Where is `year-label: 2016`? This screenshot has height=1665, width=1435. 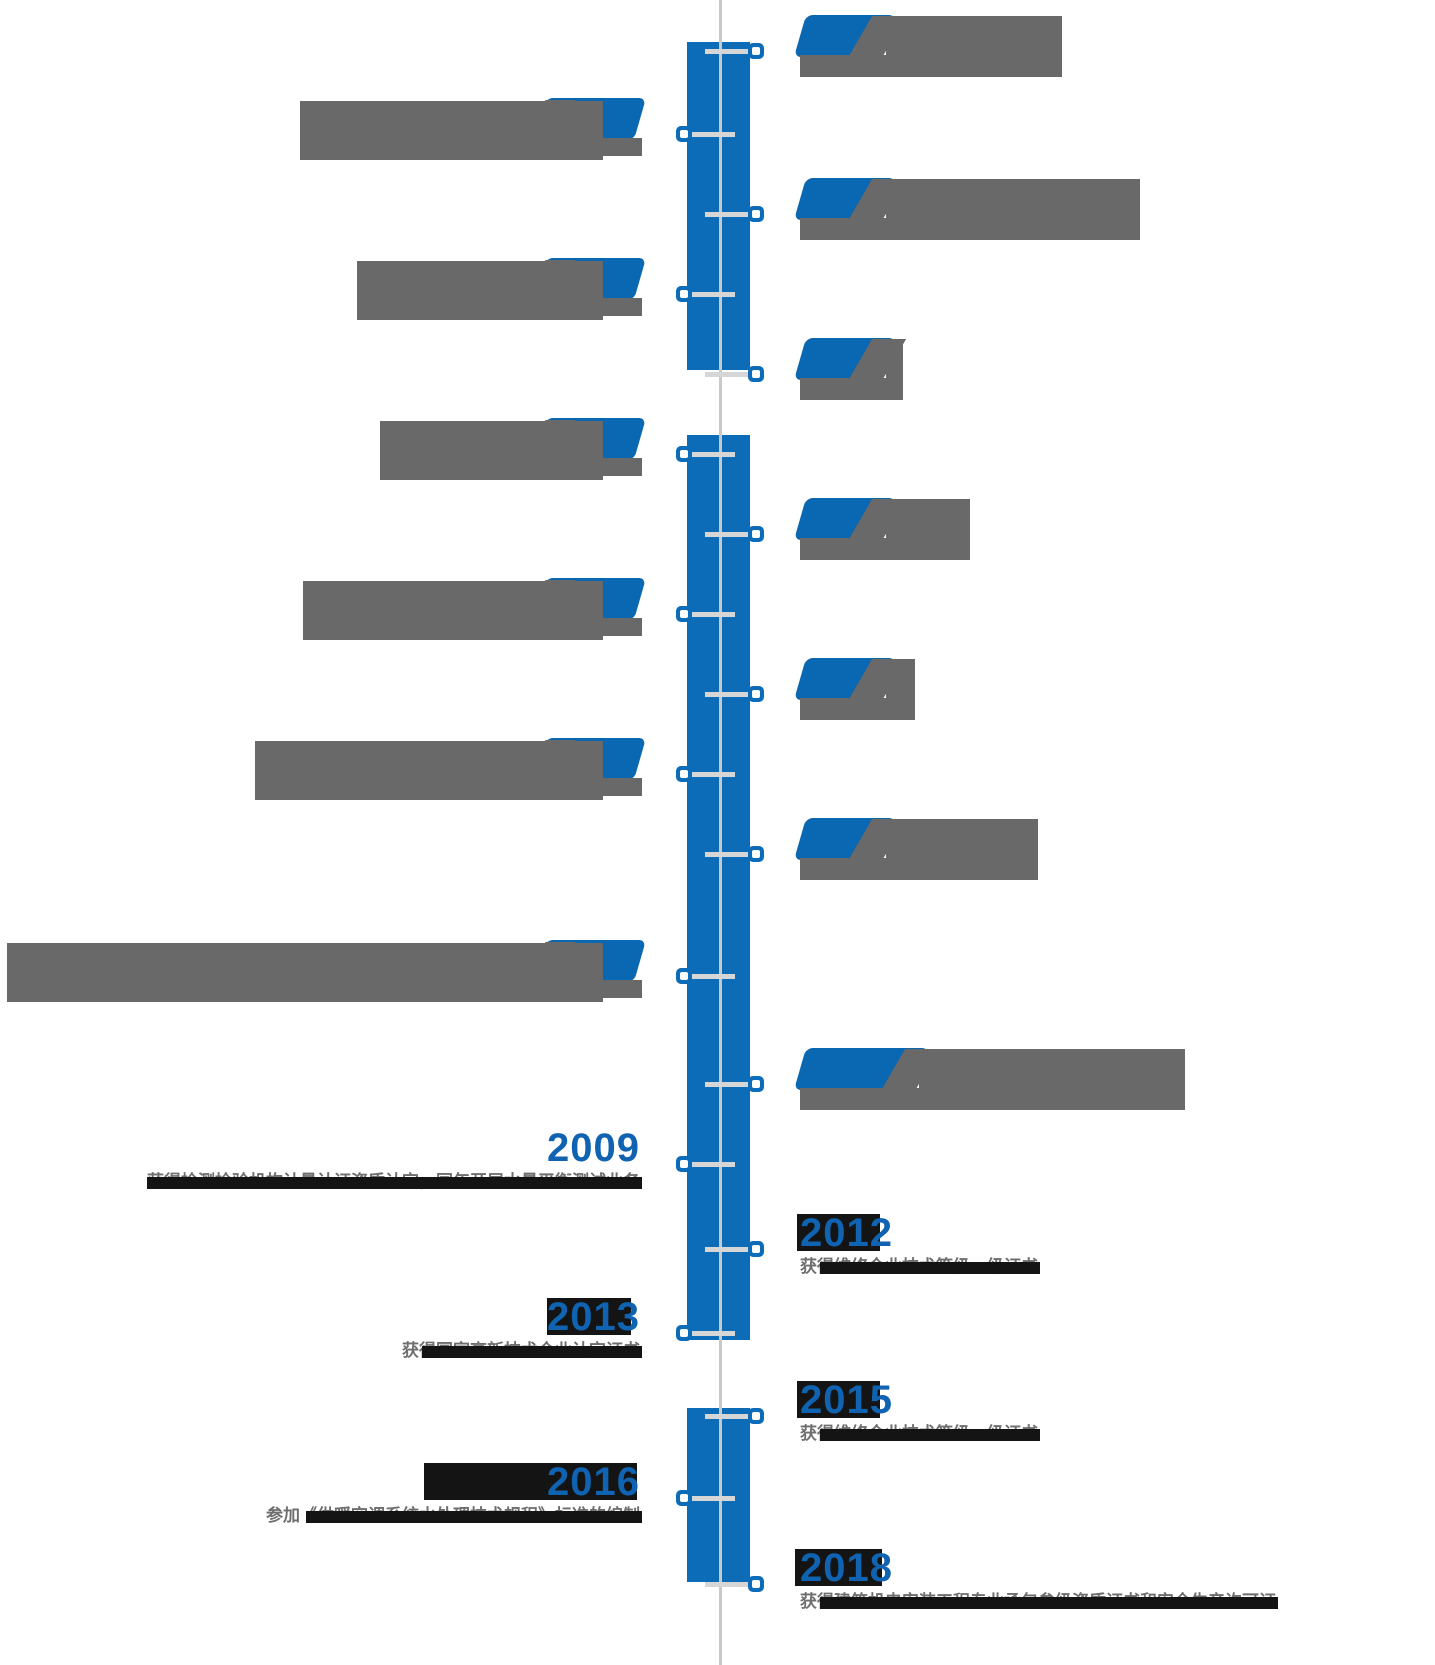 year-label: 2016 is located at coordinates (320, 1482).